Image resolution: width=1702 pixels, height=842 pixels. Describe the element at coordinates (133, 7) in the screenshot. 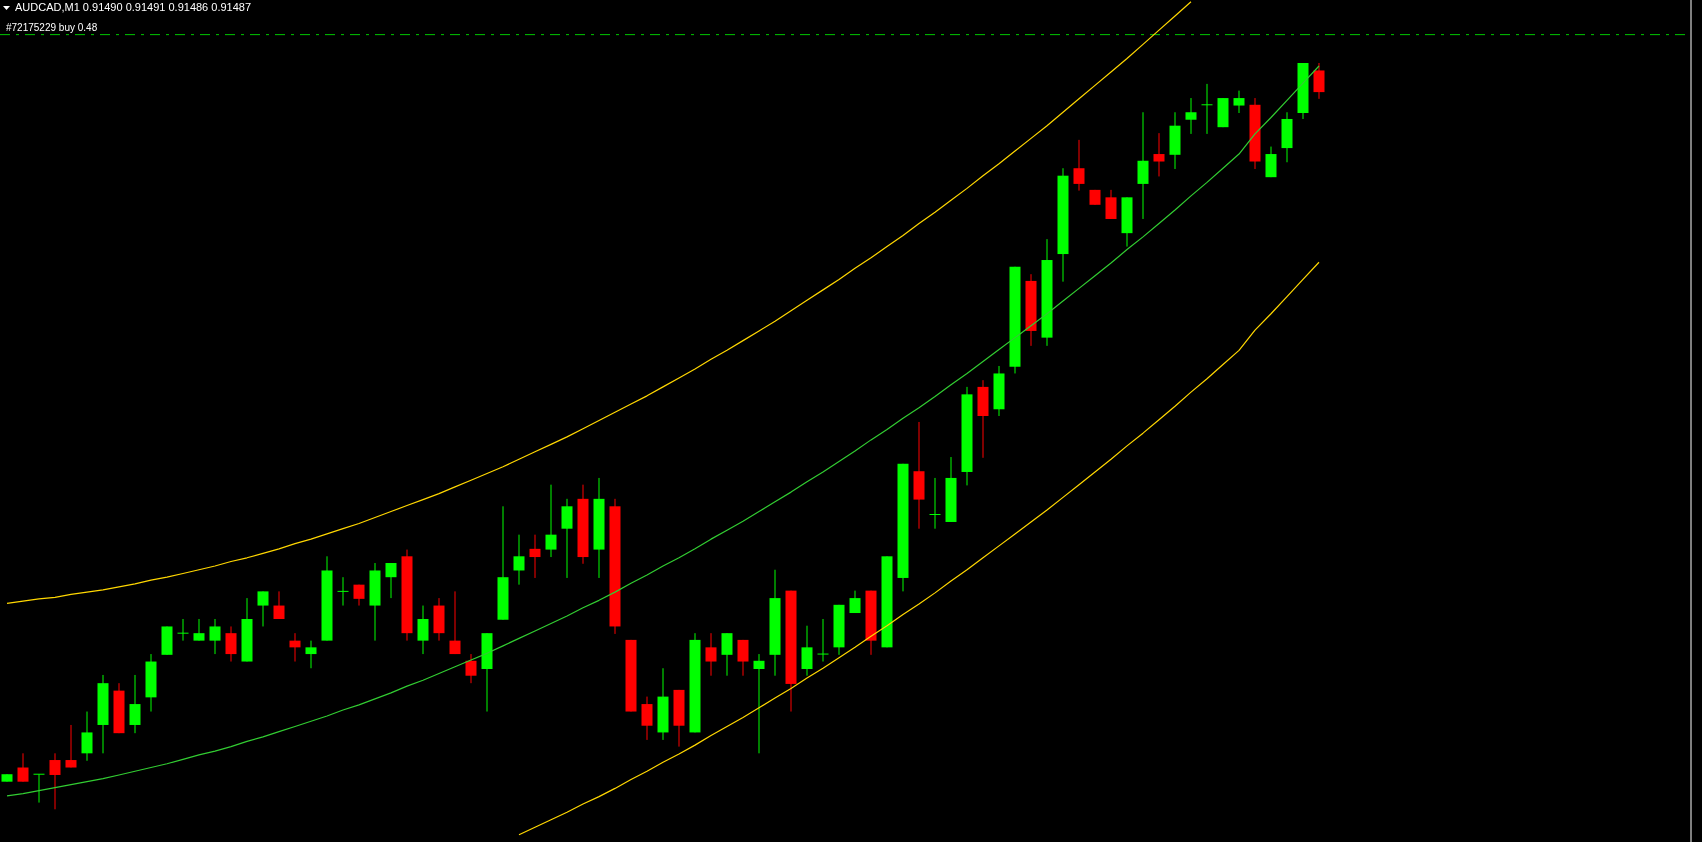

I see `chart-title: AUDCAD,M1 0.91490 0.91491 0.91486 0.91487` at that location.